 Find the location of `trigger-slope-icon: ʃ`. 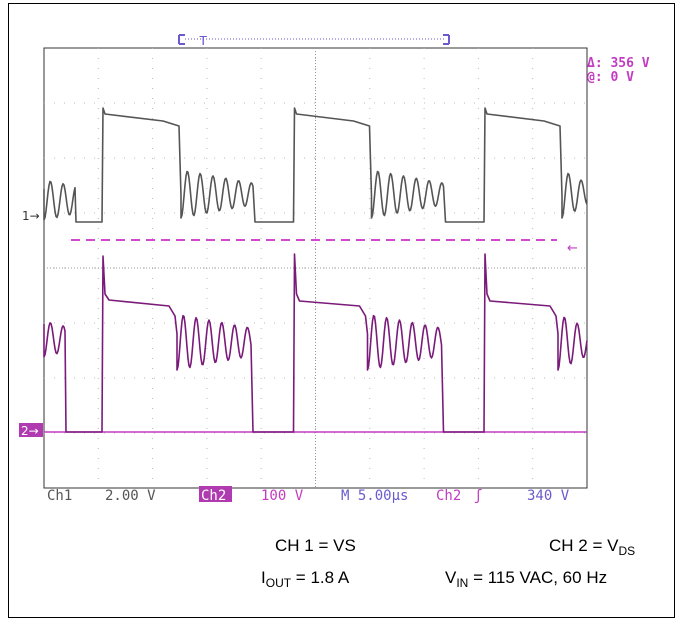

trigger-slope-icon: ʃ is located at coordinates (478, 496).